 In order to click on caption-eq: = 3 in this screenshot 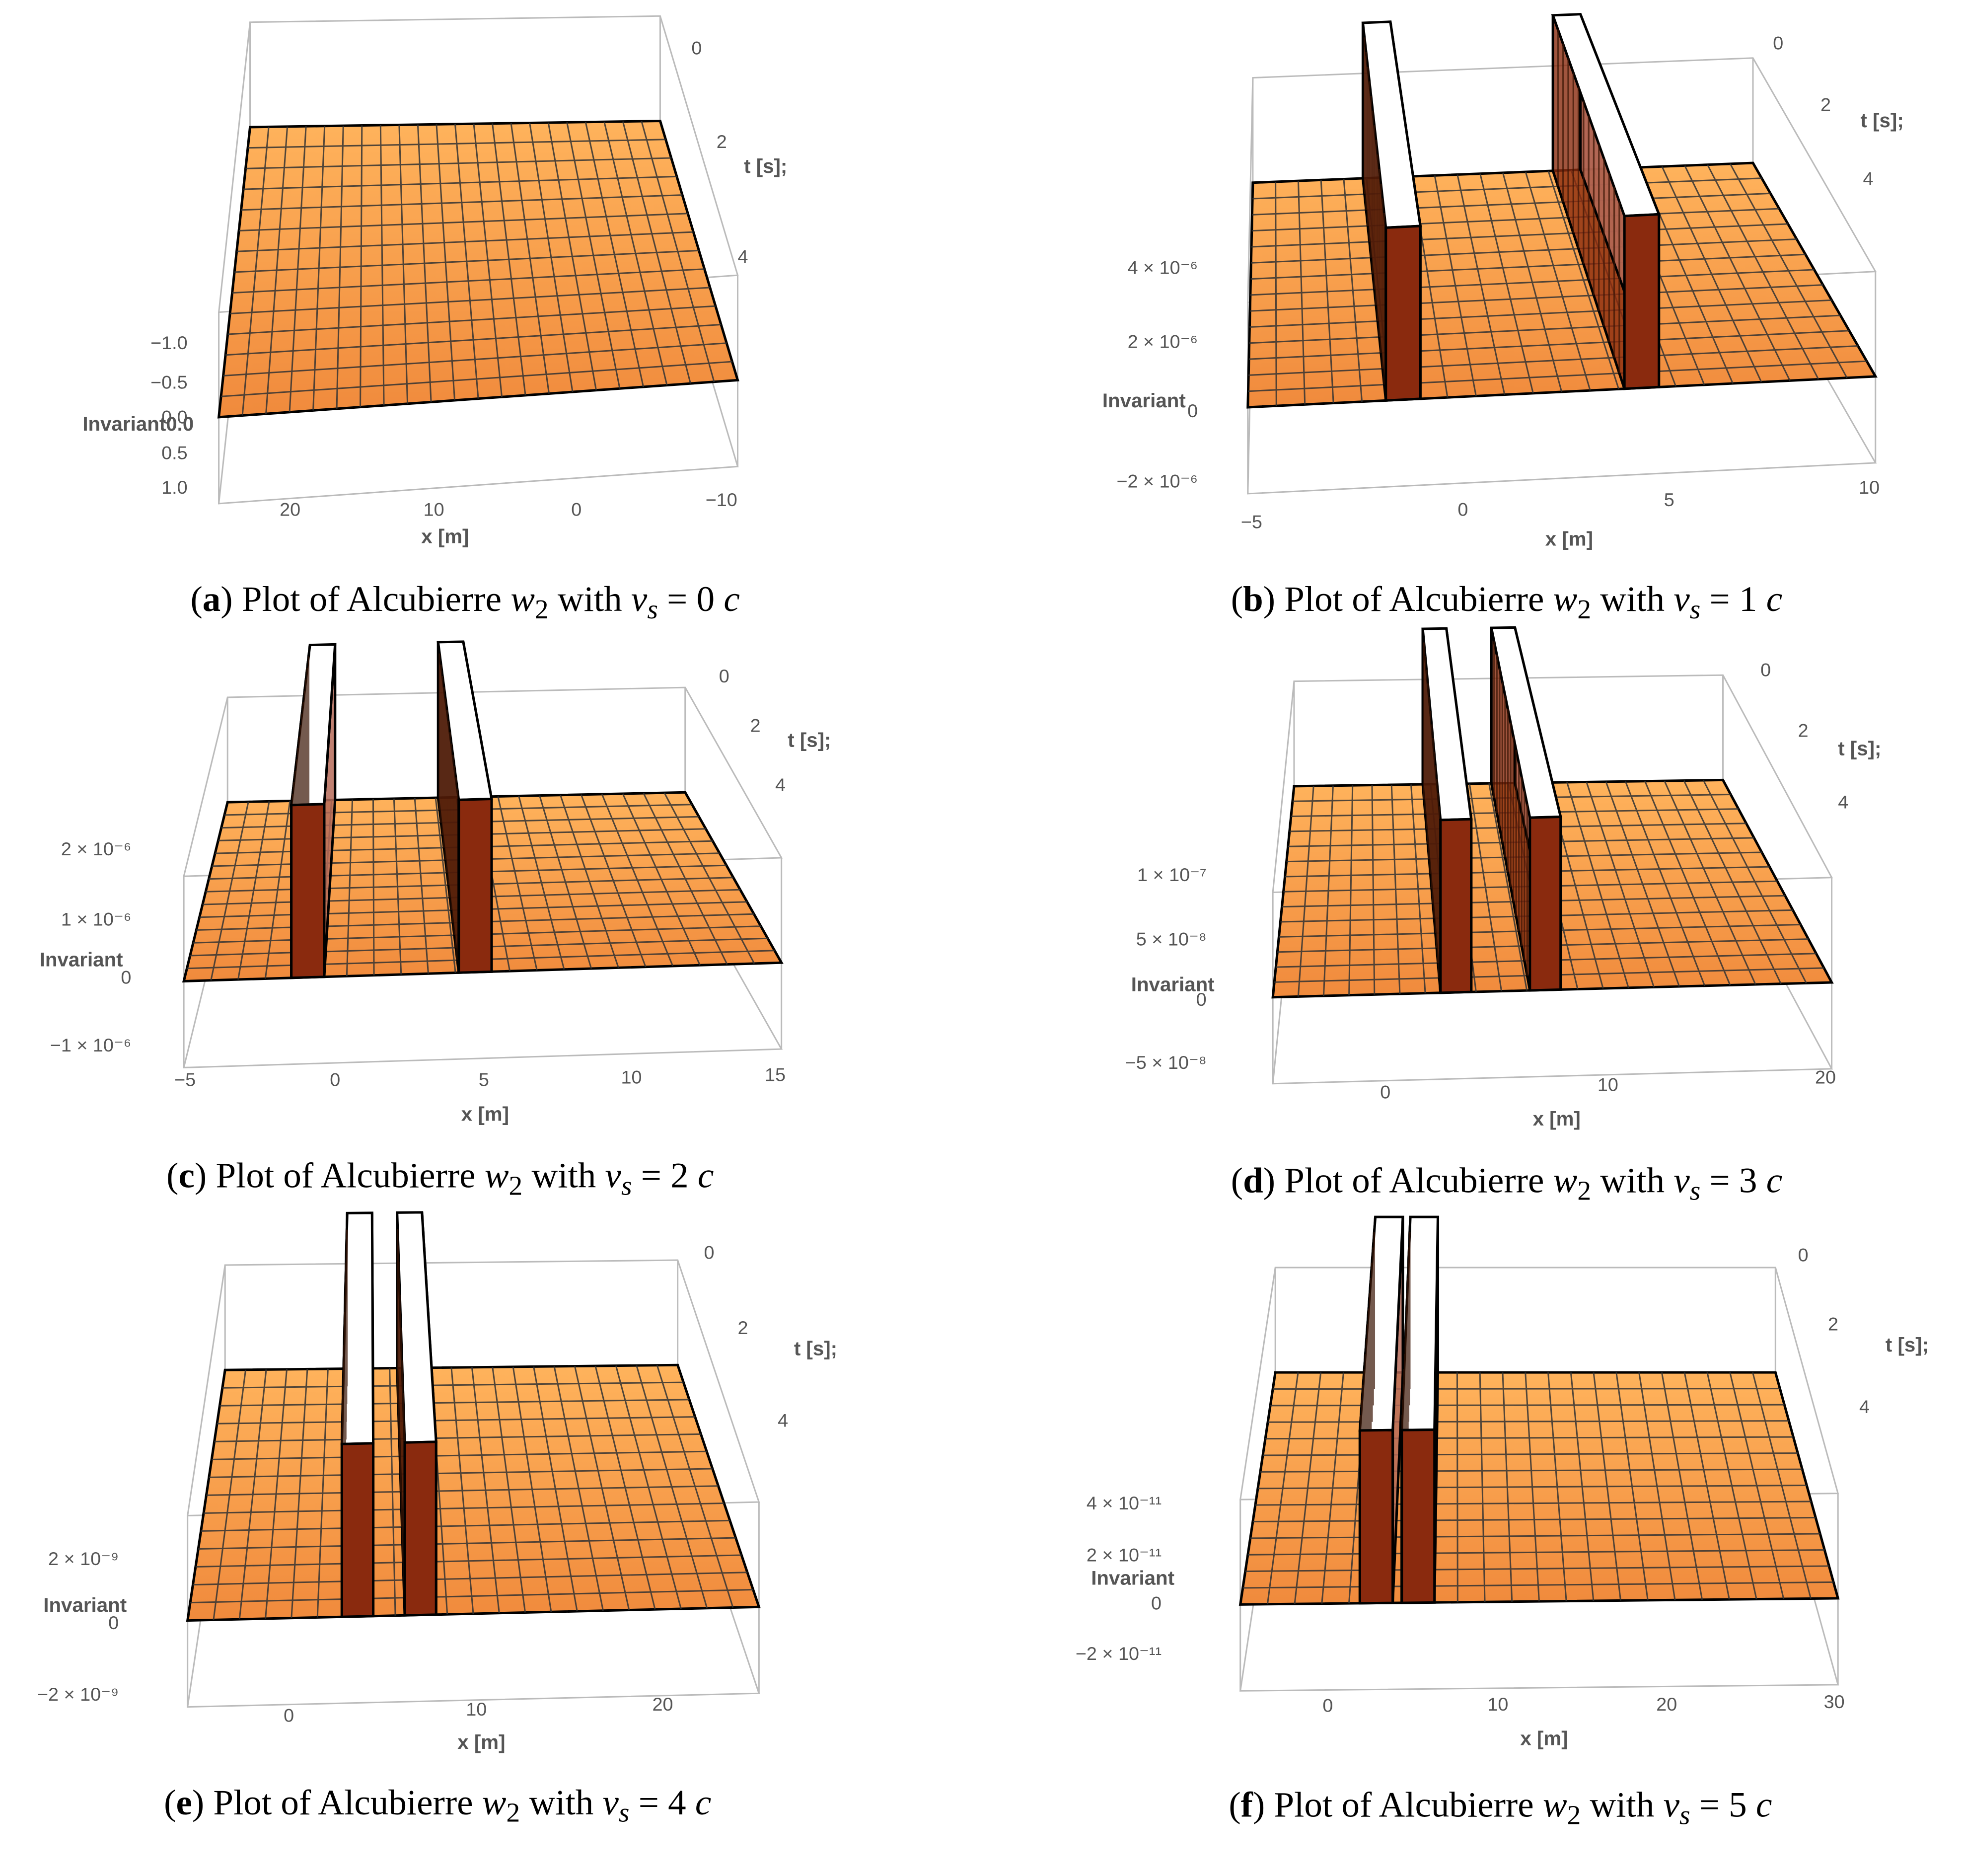, I will do `click(1733, 1180)`.